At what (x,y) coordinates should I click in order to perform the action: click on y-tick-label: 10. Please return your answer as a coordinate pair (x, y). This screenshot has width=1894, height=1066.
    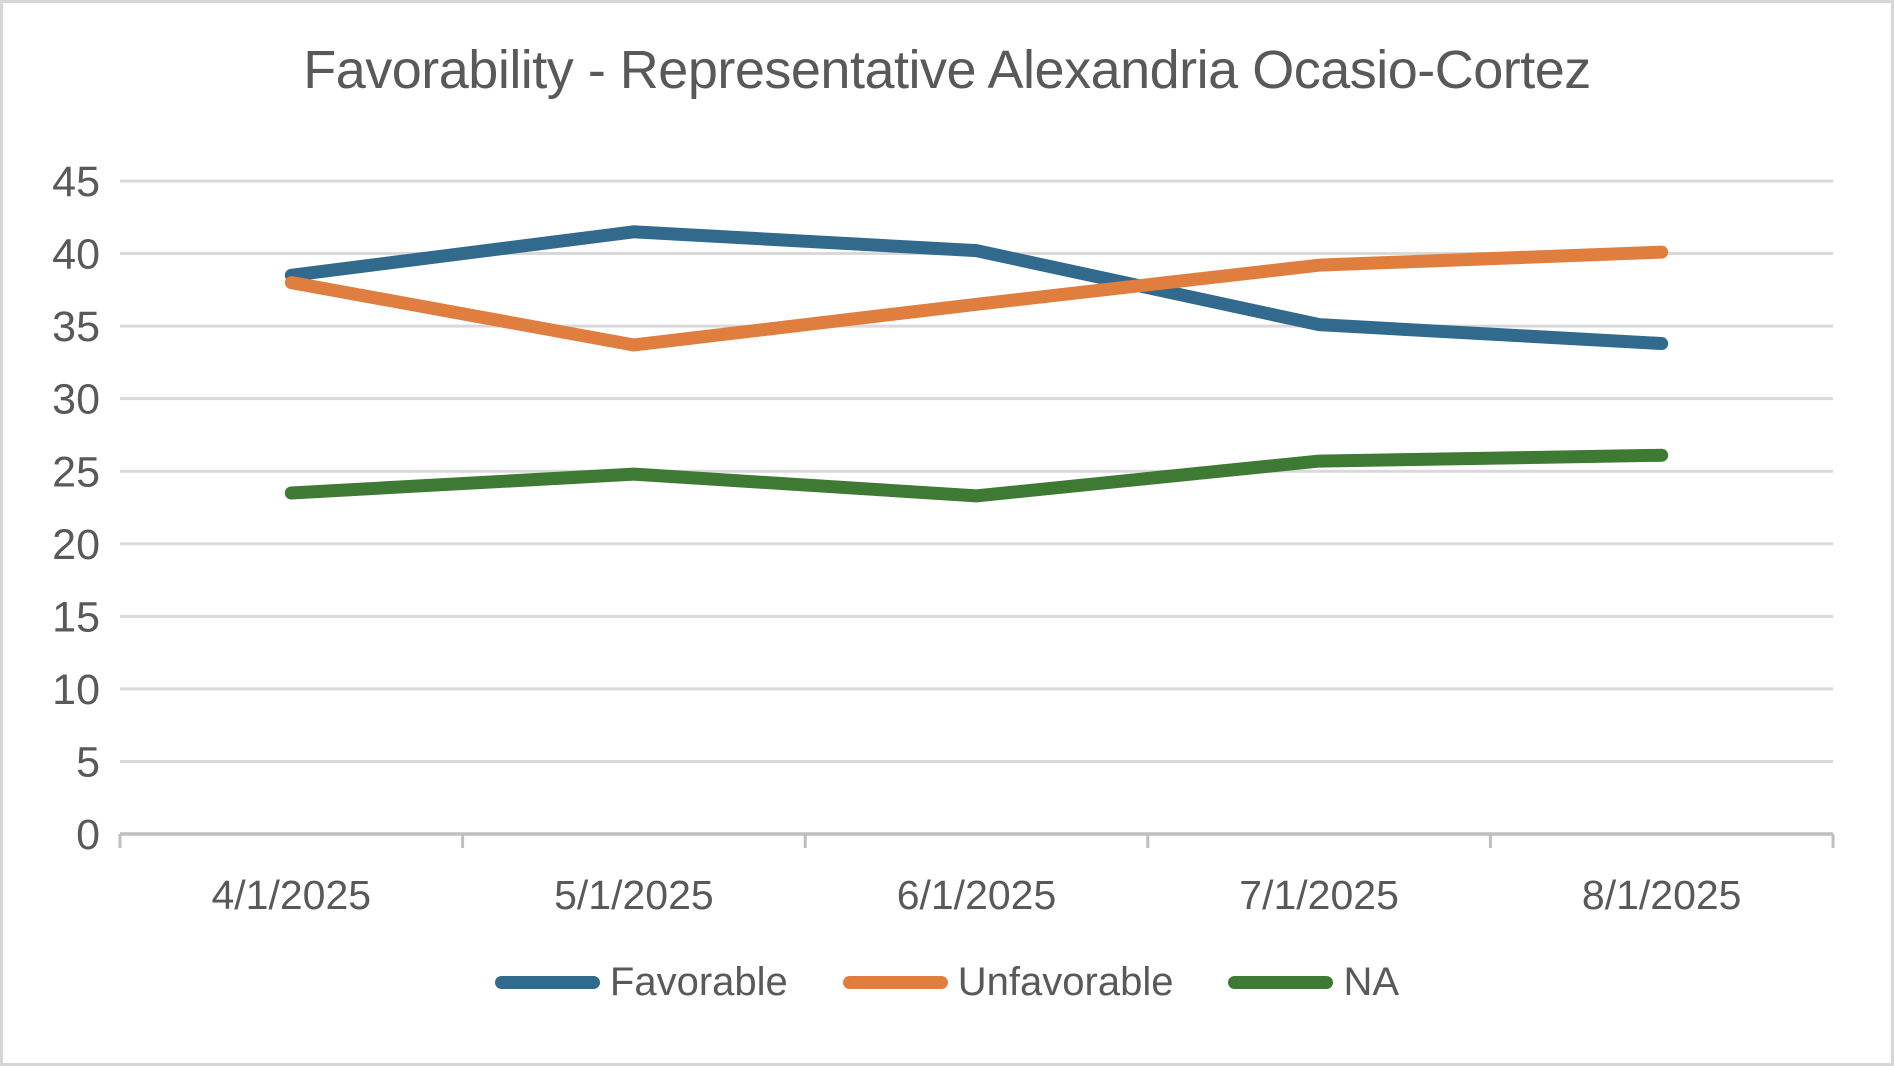
    Looking at the image, I should click on (76, 690).